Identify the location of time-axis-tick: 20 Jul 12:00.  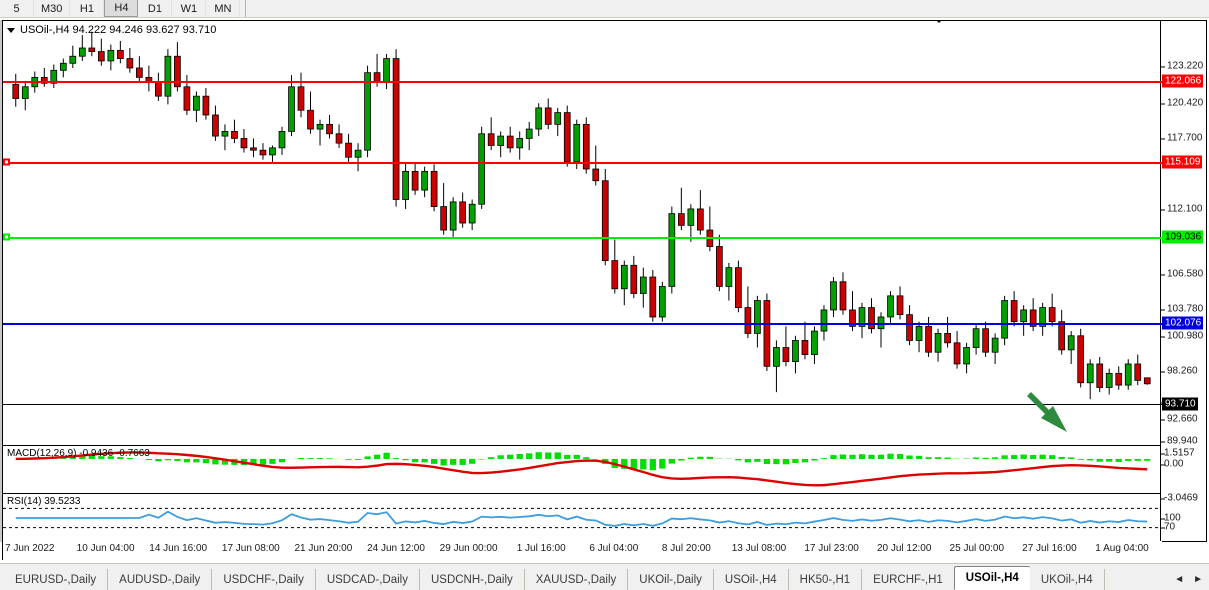
(904, 548).